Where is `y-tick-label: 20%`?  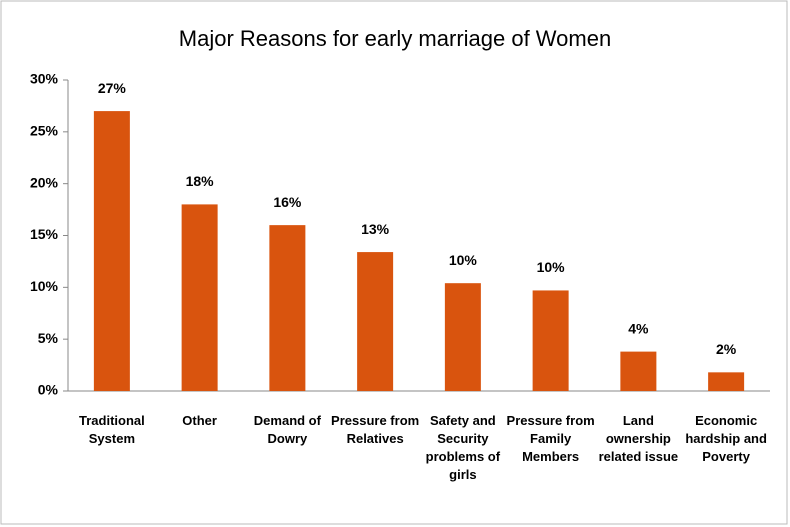 y-tick-label: 20% is located at coordinates (44, 182).